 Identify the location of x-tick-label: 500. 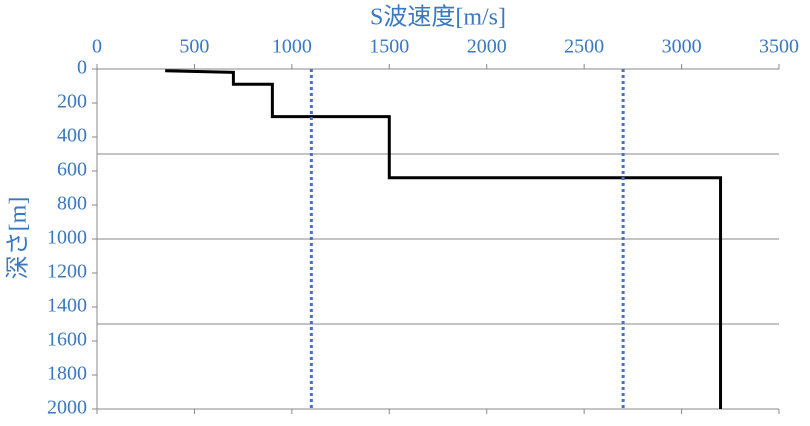
(194, 47).